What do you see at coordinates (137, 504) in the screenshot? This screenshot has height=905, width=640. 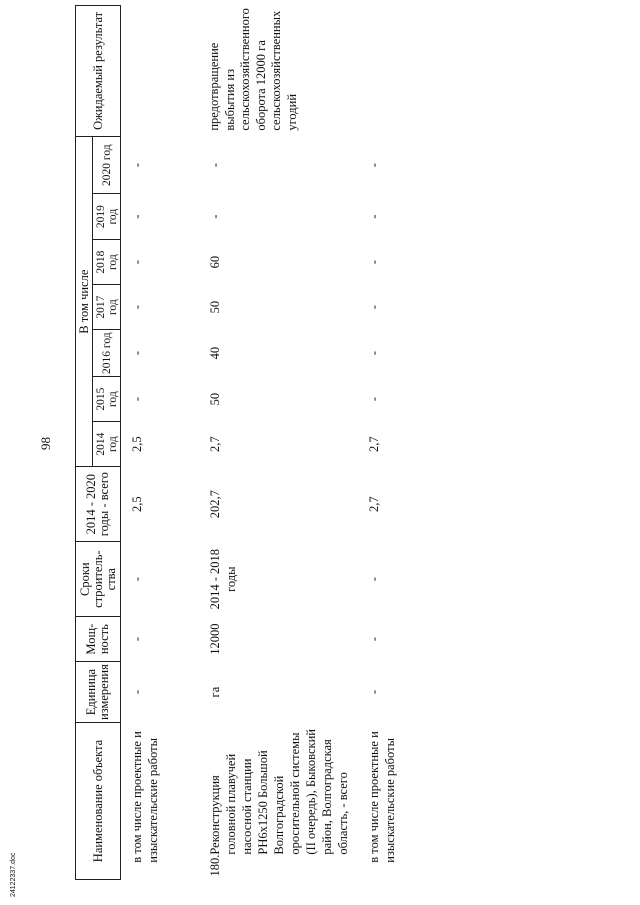 I see `cell-total: 2,5` at bounding box center [137, 504].